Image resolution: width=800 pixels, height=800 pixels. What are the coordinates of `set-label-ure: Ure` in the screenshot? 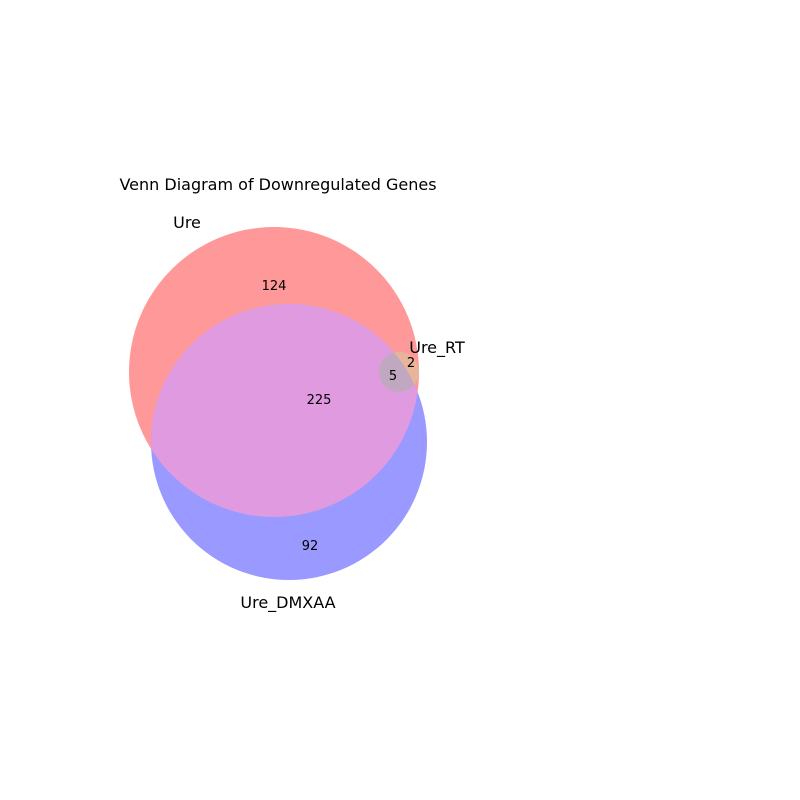 It's located at (187, 222).